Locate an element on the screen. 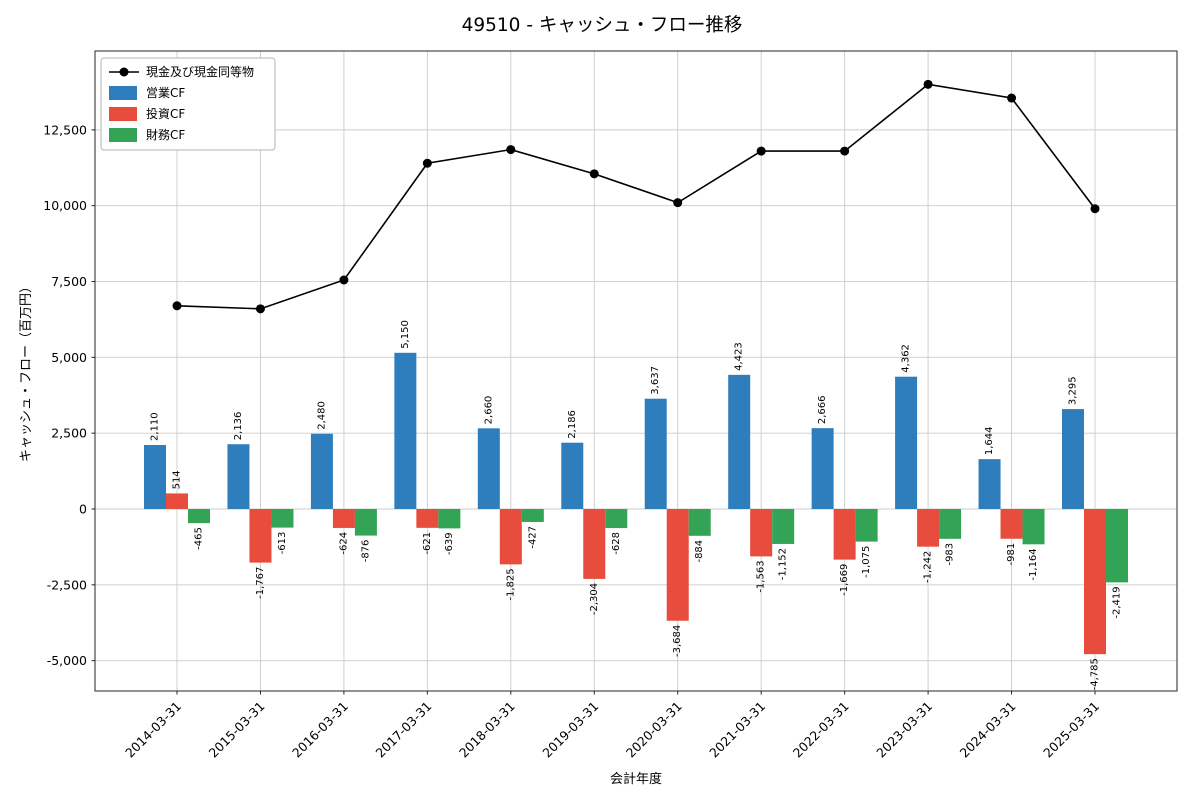 Image resolution: width=1200 pixels, height=804 pixels. bar-value-label: 2,186 is located at coordinates (572, 424).